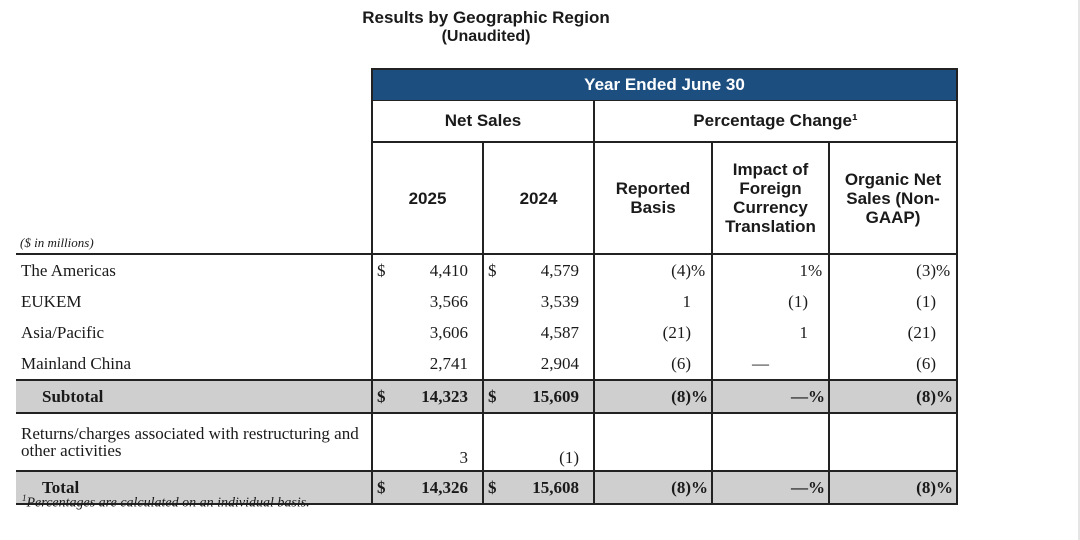  I want to click on col-impact-header: Impact of Foreign Currency Translation, so click(770, 198).